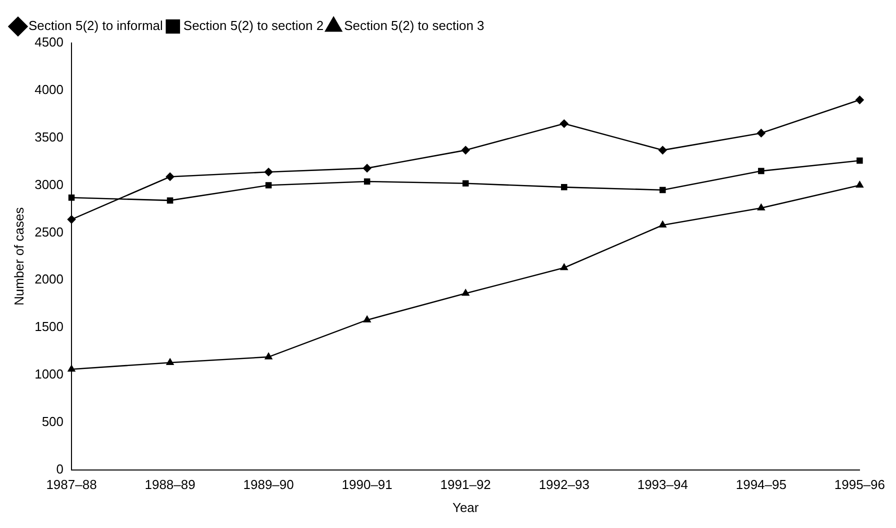  What do you see at coordinates (253, 26) in the screenshot?
I see `legend-label: Section 5(2) to section 2` at bounding box center [253, 26].